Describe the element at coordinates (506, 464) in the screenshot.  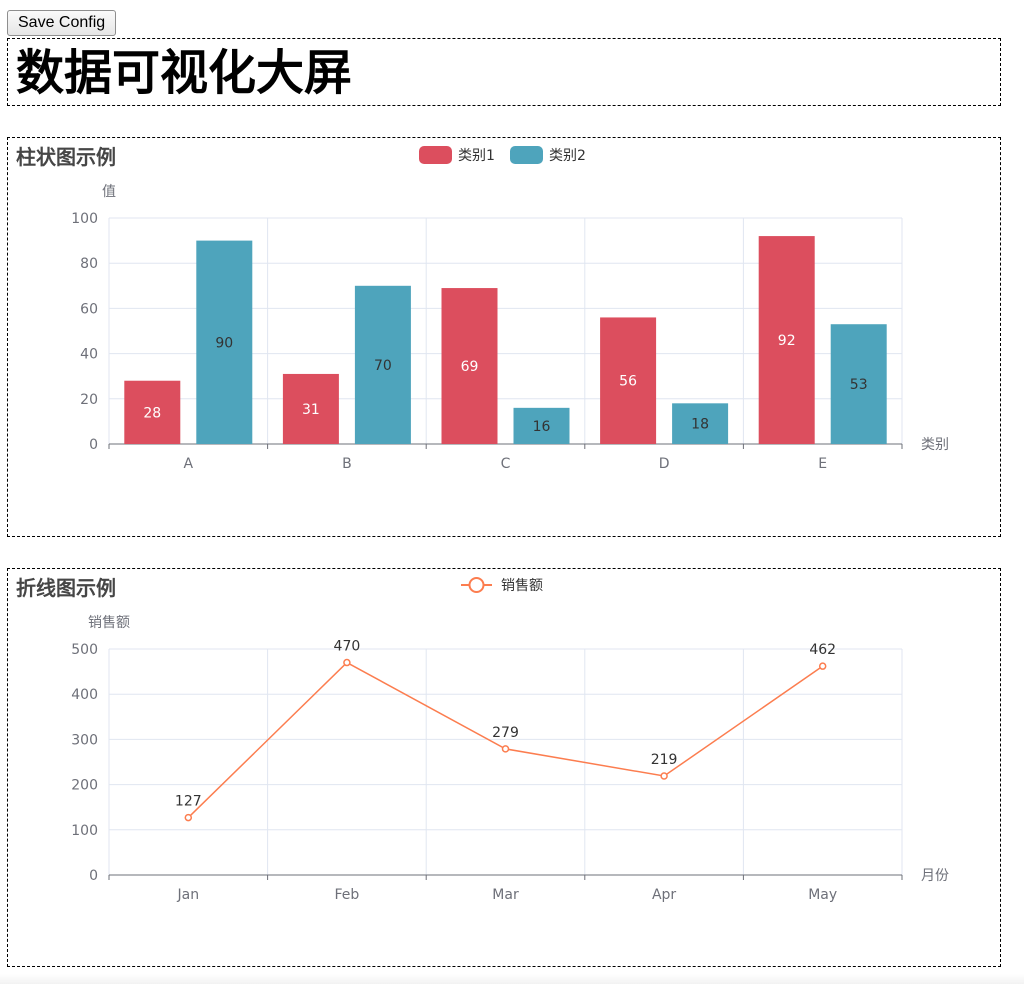
I see `x-tick-label: C` at that location.